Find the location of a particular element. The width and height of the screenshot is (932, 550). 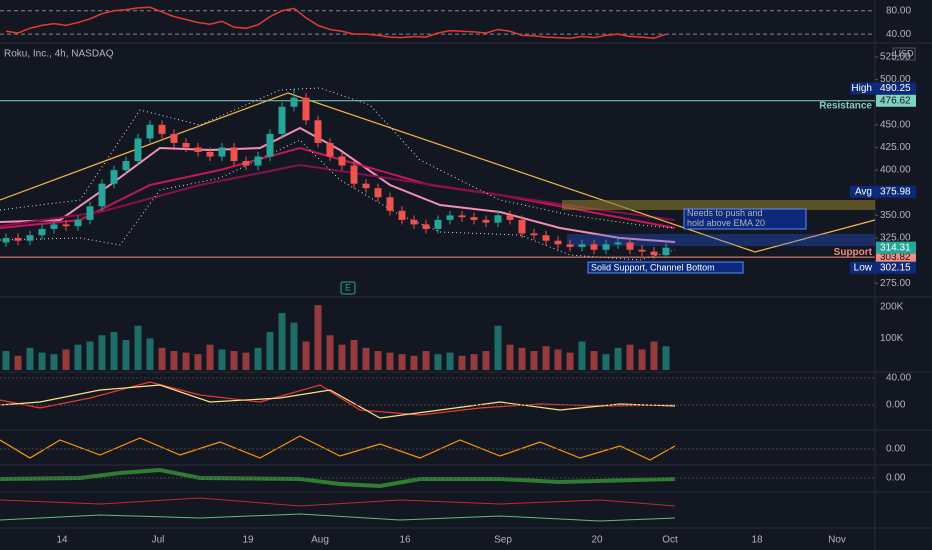

marker-value: 302.15 is located at coordinates (895, 267).